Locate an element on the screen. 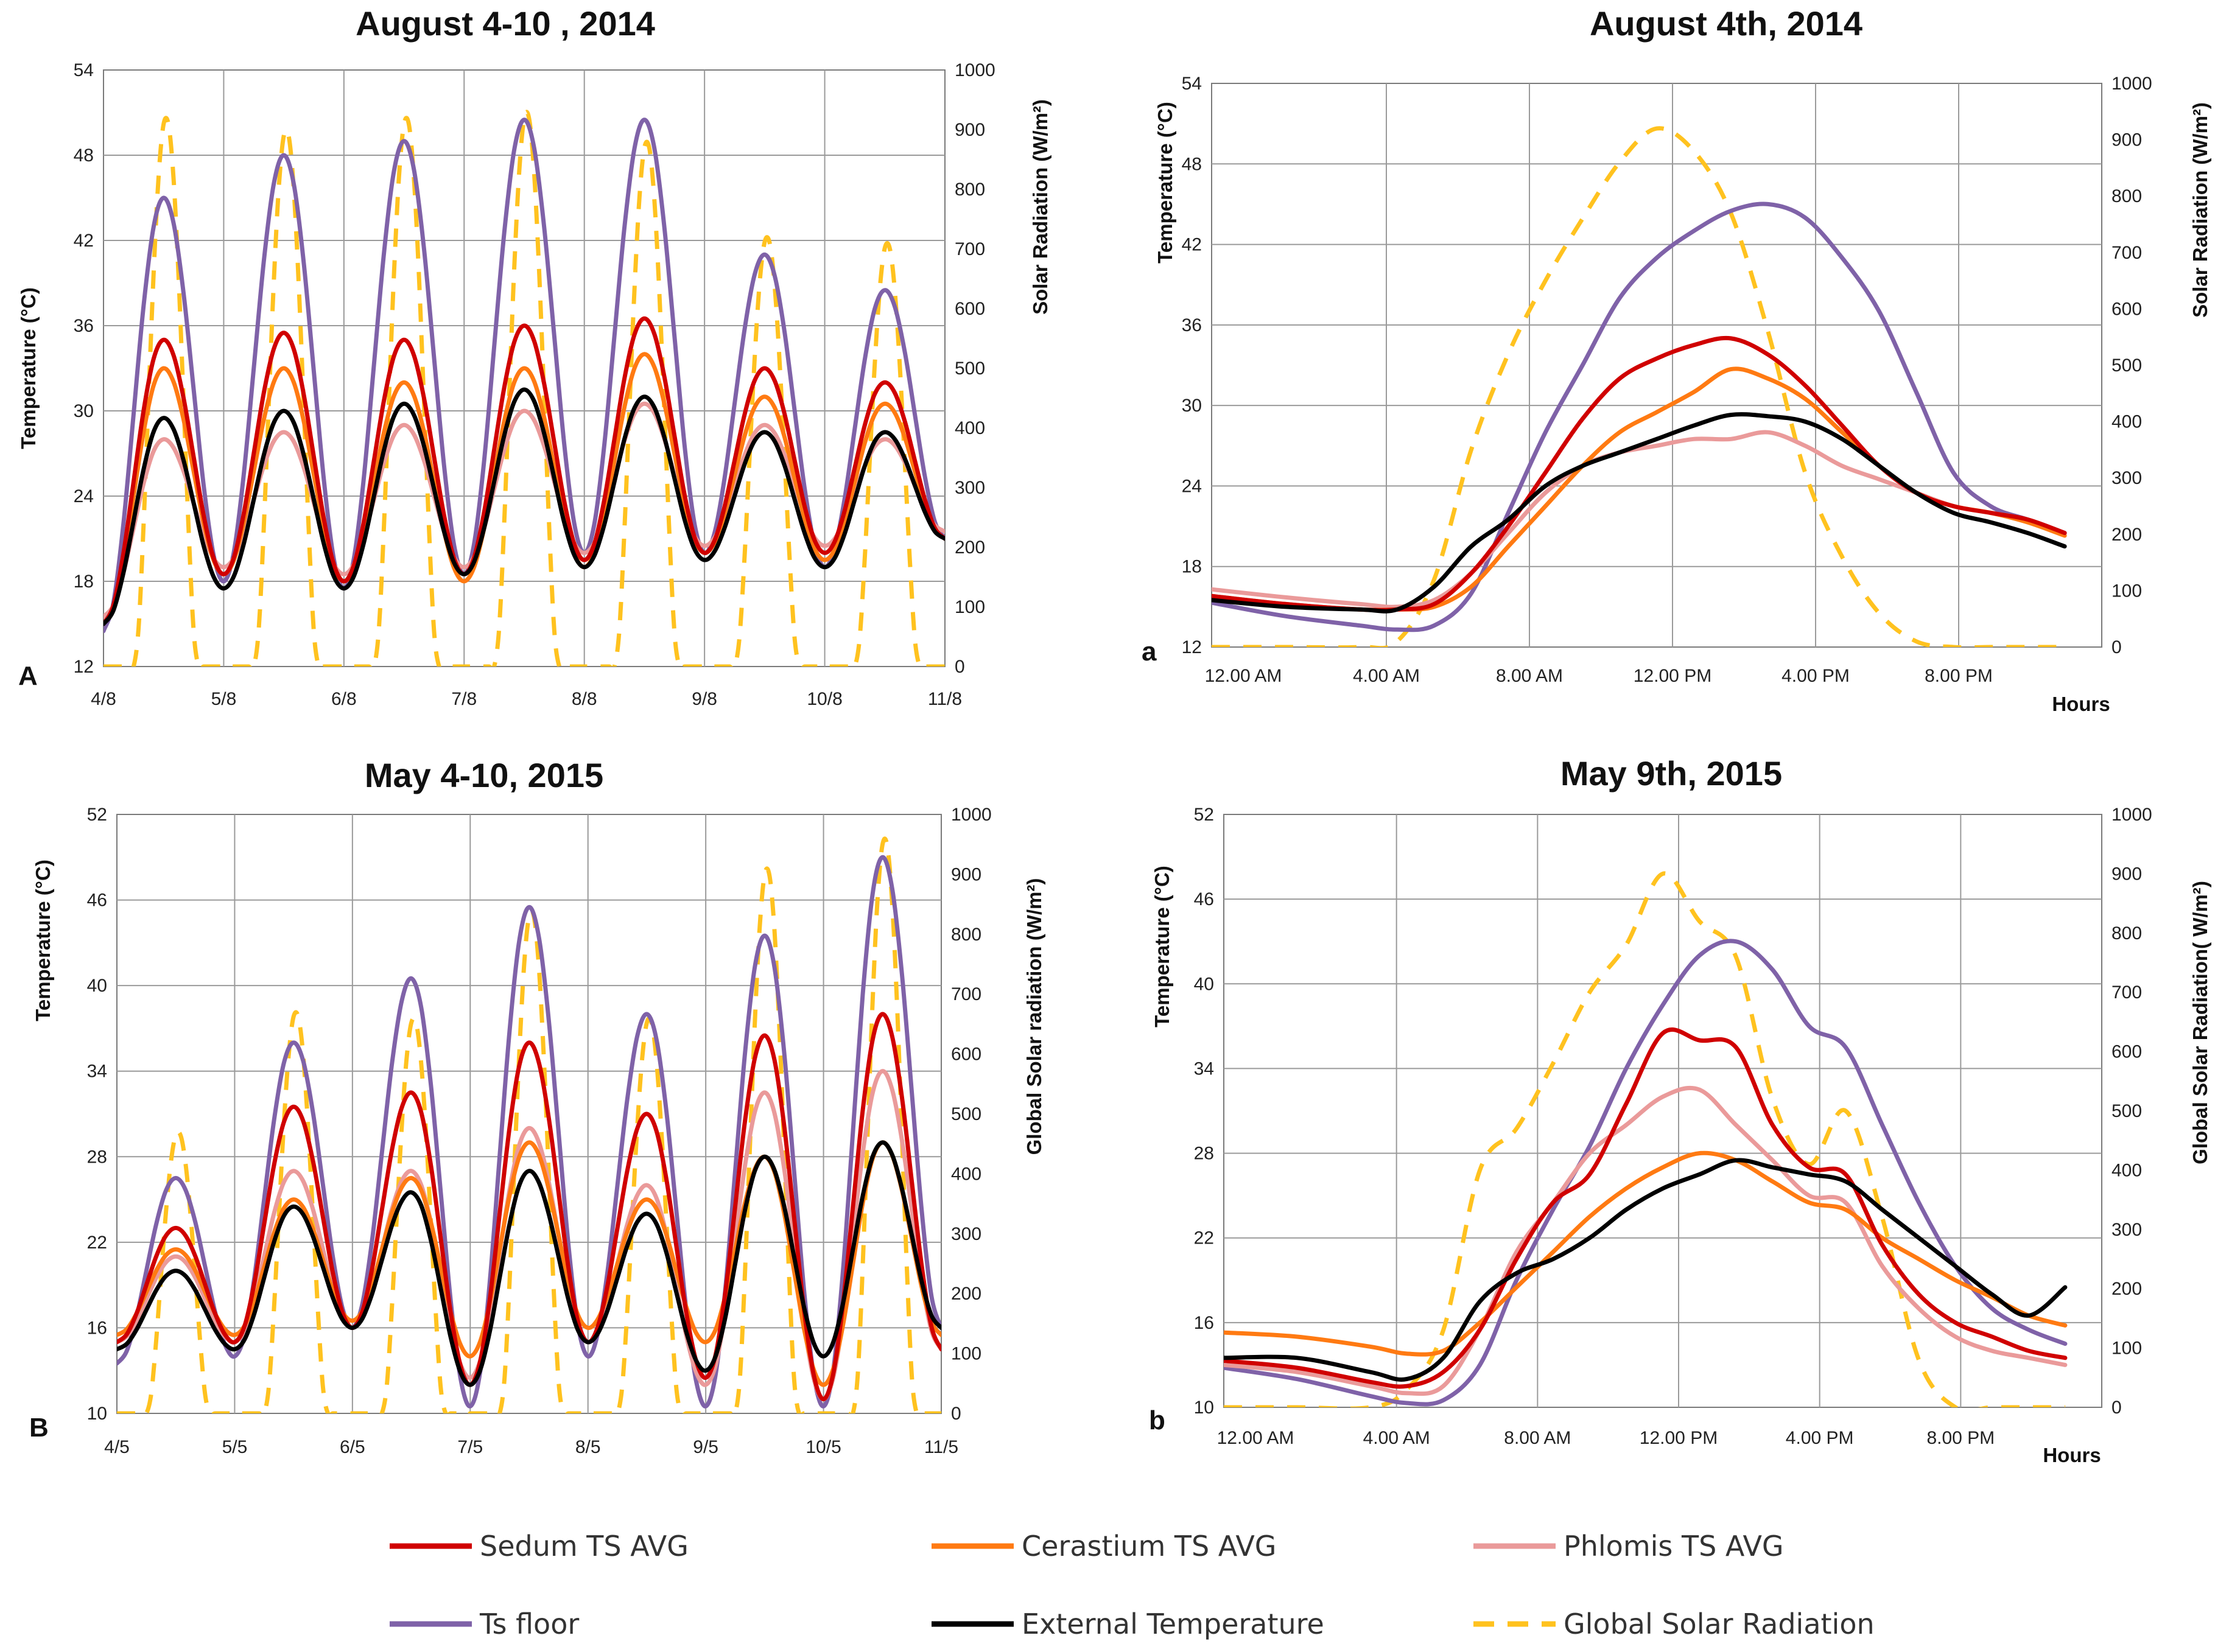 Image resolution: width=2229 pixels, height=1652 pixels. legend-item-cerastium: Cerastium TS AVG is located at coordinates (1104, 1546).